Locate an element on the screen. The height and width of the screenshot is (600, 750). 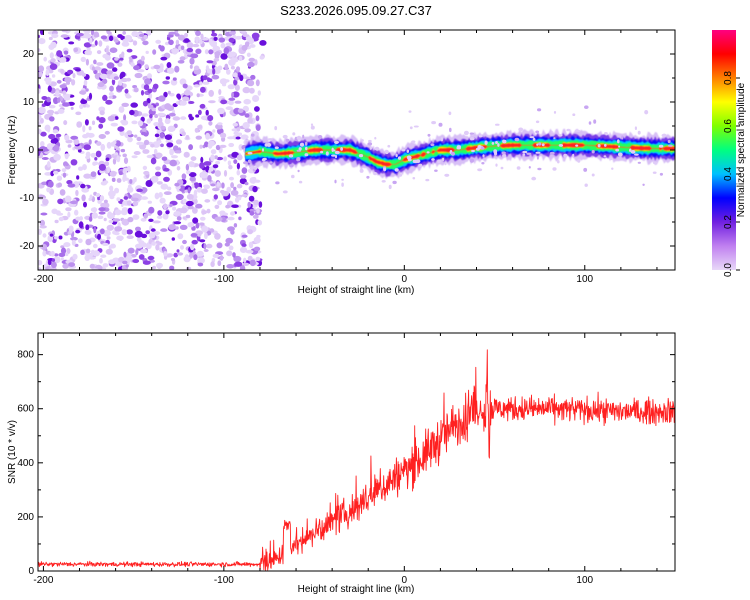
x-tick-label: 0 is located at coordinates (405, 279).